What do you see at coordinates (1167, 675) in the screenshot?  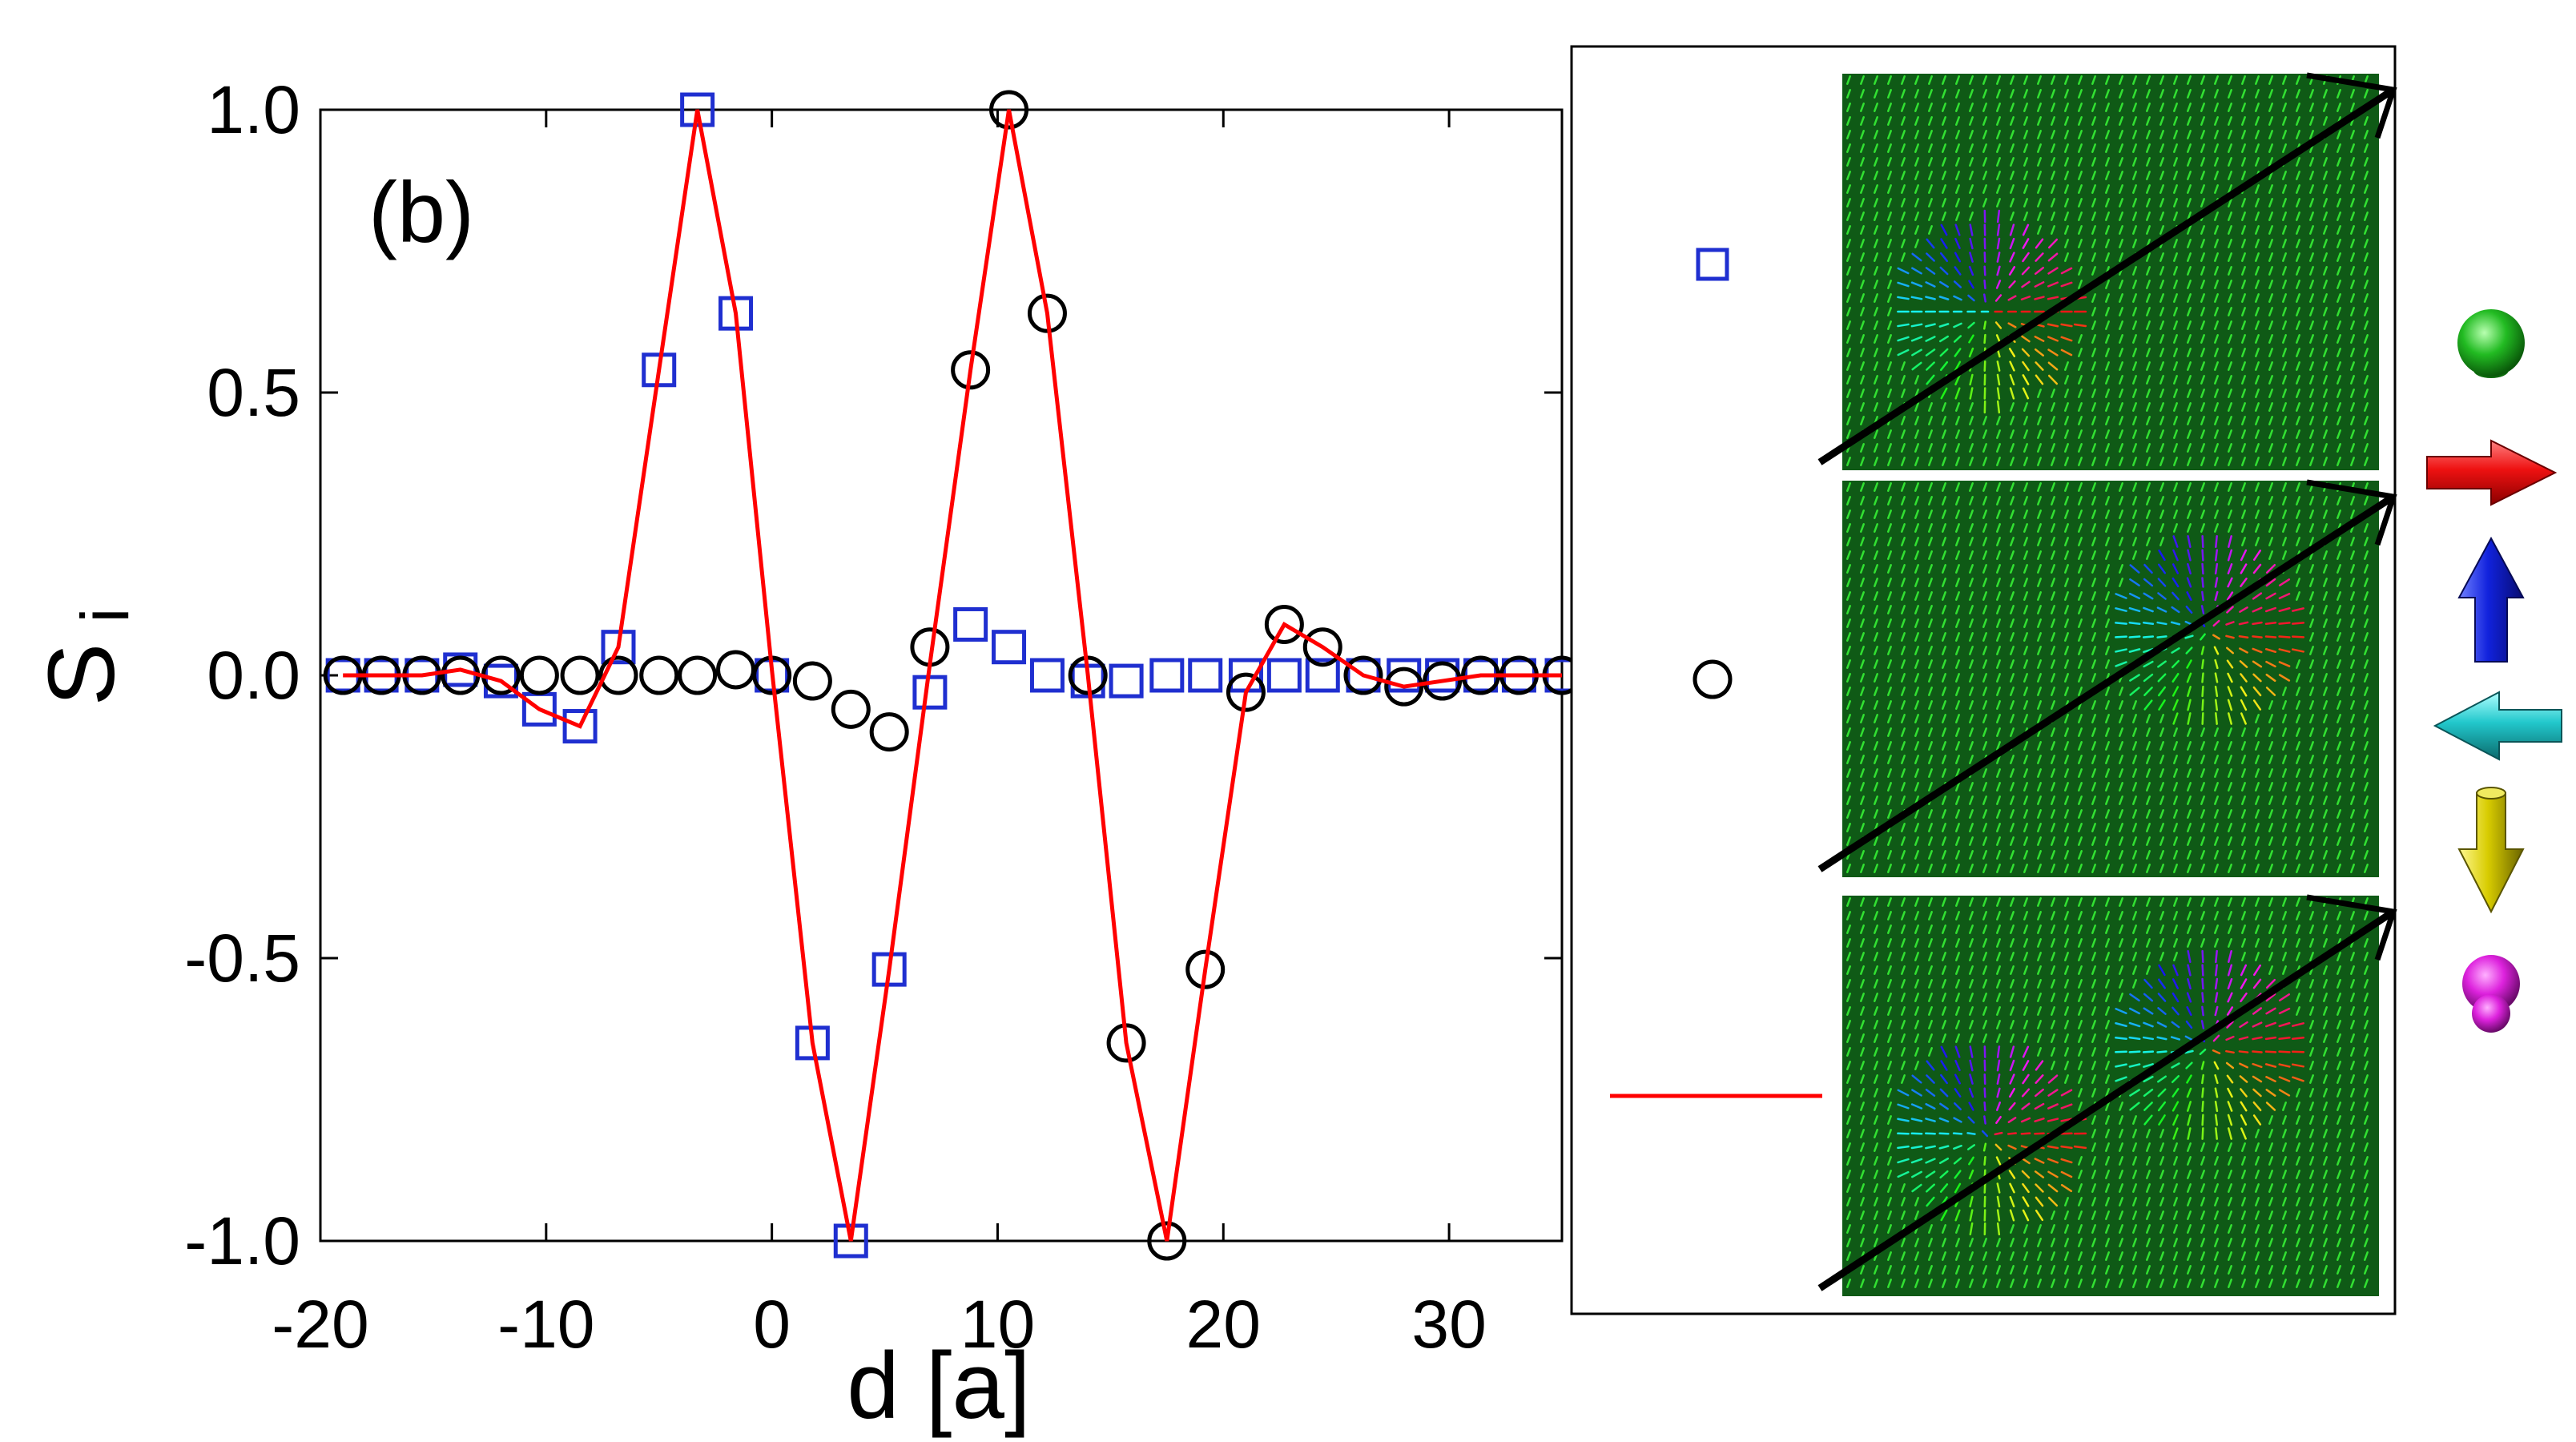 I see `data-point-square` at bounding box center [1167, 675].